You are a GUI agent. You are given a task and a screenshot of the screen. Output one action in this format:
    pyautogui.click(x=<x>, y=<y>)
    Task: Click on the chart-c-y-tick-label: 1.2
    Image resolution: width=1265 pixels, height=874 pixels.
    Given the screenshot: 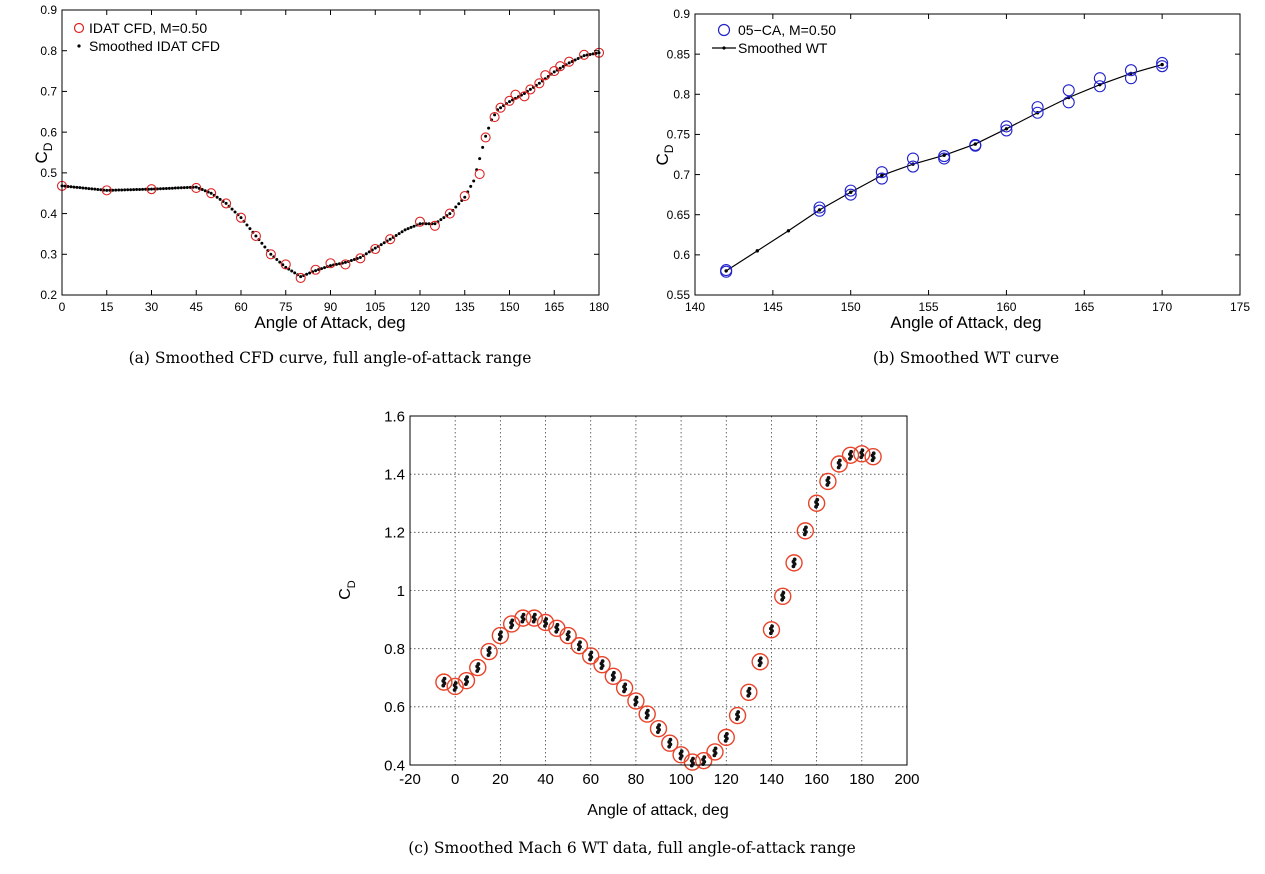 What is the action you would take?
    pyautogui.click(x=394, y=533)
    